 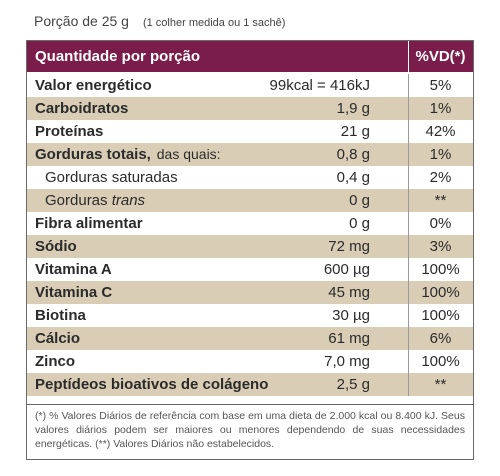 What do you see at coordinates (186, 154) in the screenshot?
I see `nutrient-name-suffix: das quais:` at bounding box center [186, 154].